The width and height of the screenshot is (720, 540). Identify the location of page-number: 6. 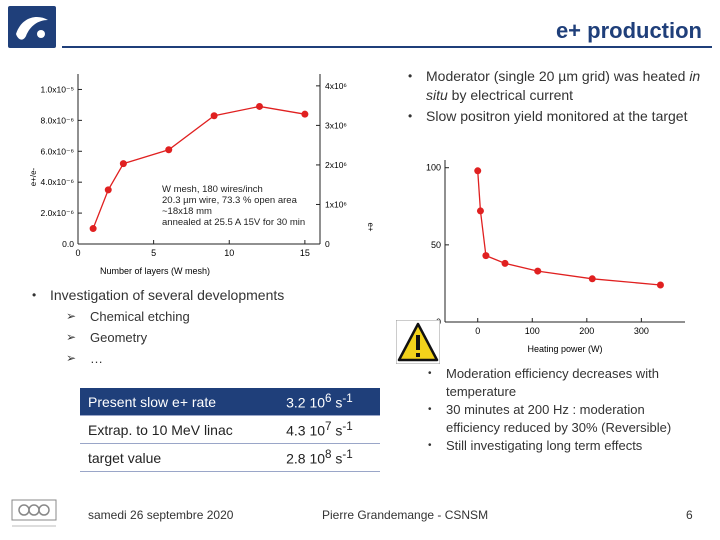
(689, 515).